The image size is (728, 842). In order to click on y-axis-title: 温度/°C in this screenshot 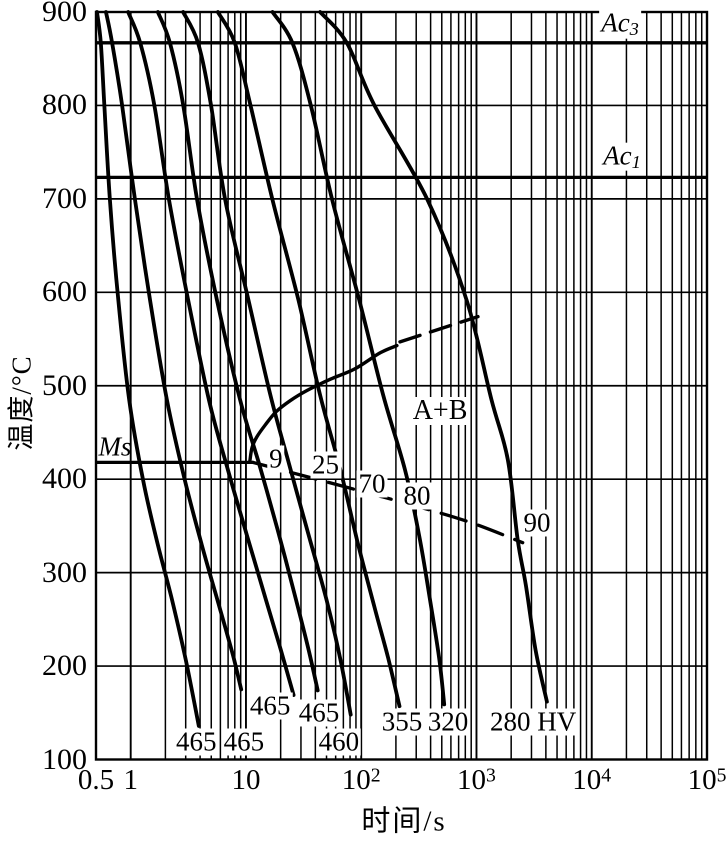, I will do `click(21, 403)`.